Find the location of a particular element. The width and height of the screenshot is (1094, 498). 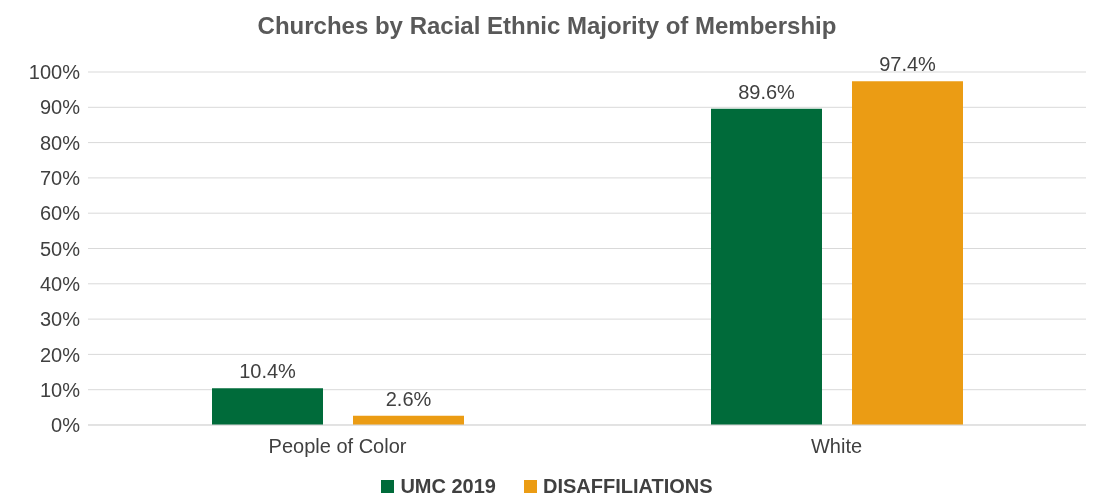

y-tick-label: 10% is located at coordinates (60, 389).